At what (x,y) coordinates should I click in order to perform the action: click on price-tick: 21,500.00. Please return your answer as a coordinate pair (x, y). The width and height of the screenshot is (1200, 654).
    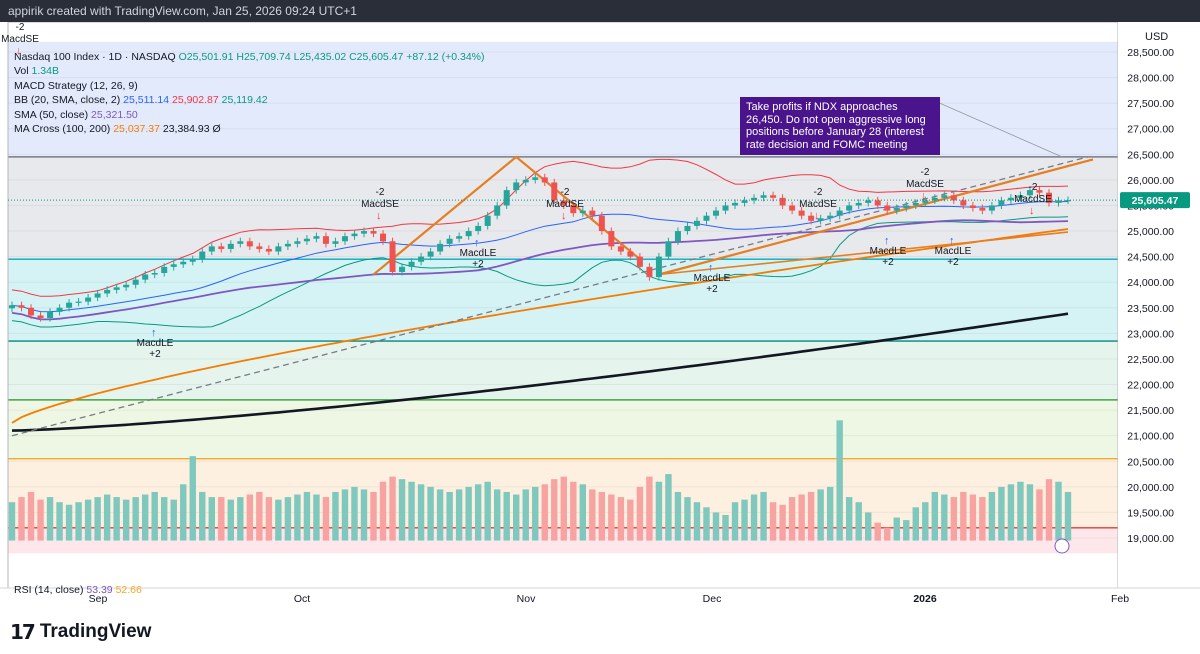
    Looking at the image, I should click on (1150, 411).